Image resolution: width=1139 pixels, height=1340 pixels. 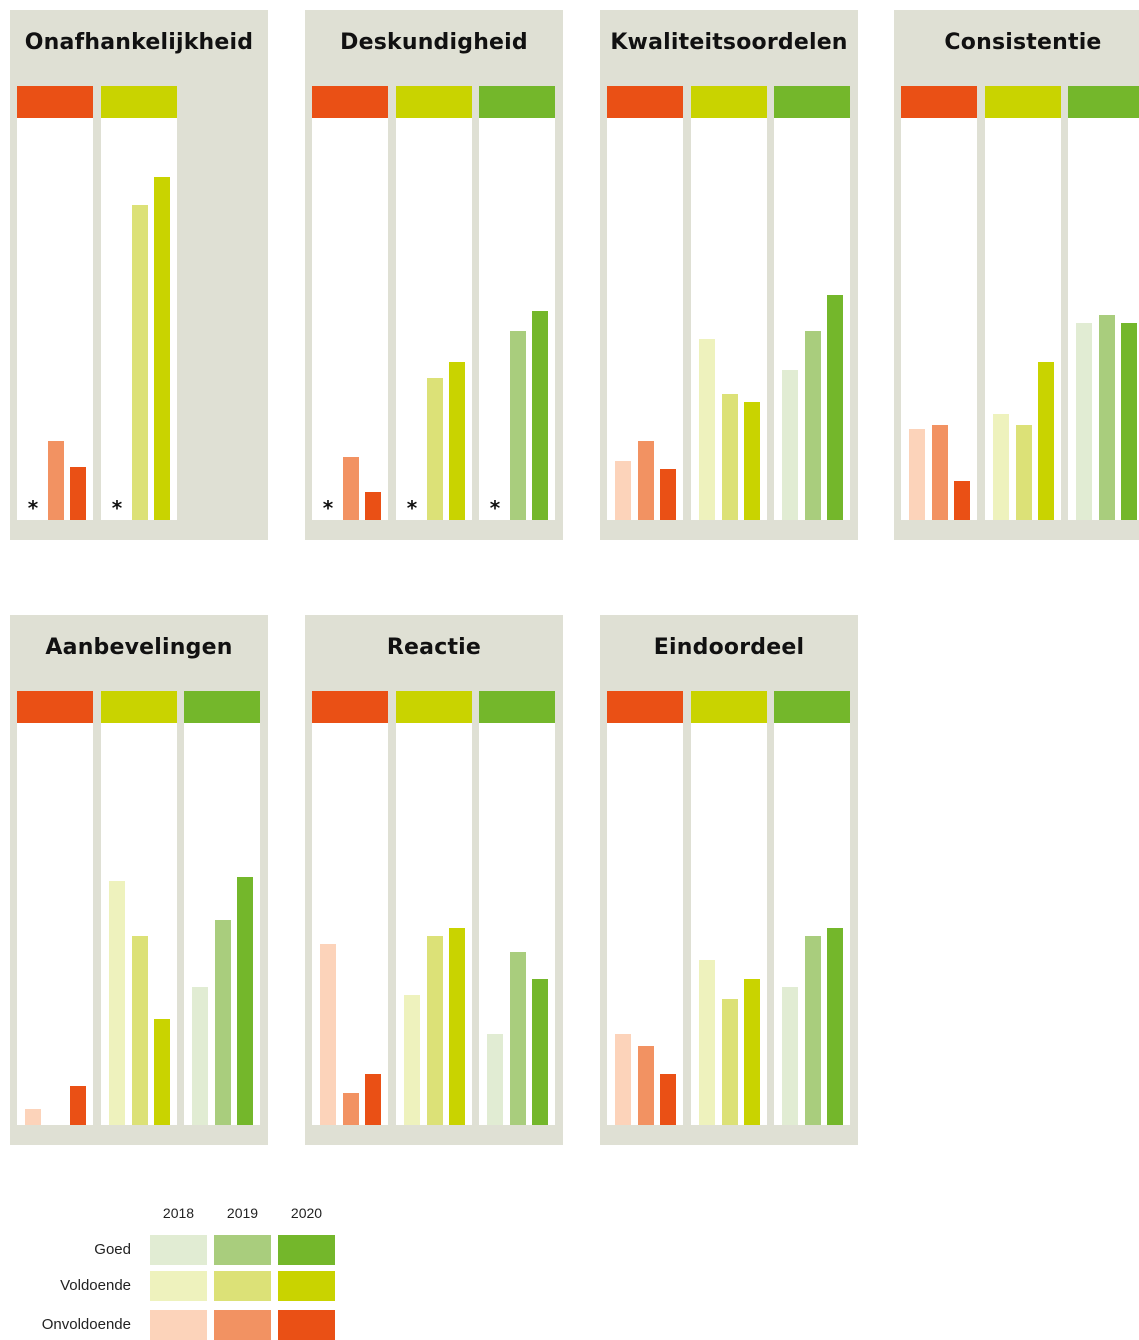 I want to click on chart-panel: Kwaliteitsoordelen, so click(x=729, y=275).